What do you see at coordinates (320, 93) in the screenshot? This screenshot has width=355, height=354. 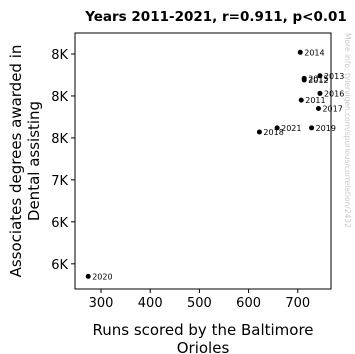 I see `data-point-2016` at bounding box center [320, 93].